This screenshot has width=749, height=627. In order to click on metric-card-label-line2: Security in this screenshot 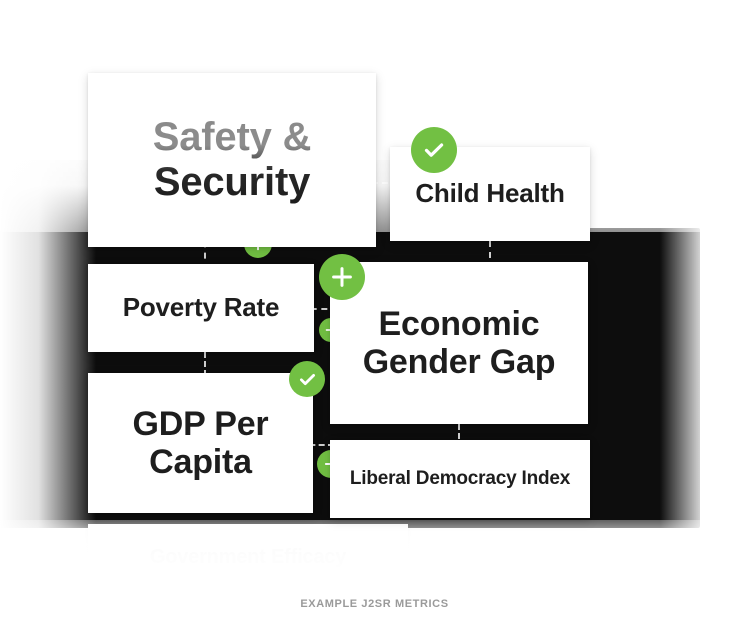, I will do `click(232, 182)`.